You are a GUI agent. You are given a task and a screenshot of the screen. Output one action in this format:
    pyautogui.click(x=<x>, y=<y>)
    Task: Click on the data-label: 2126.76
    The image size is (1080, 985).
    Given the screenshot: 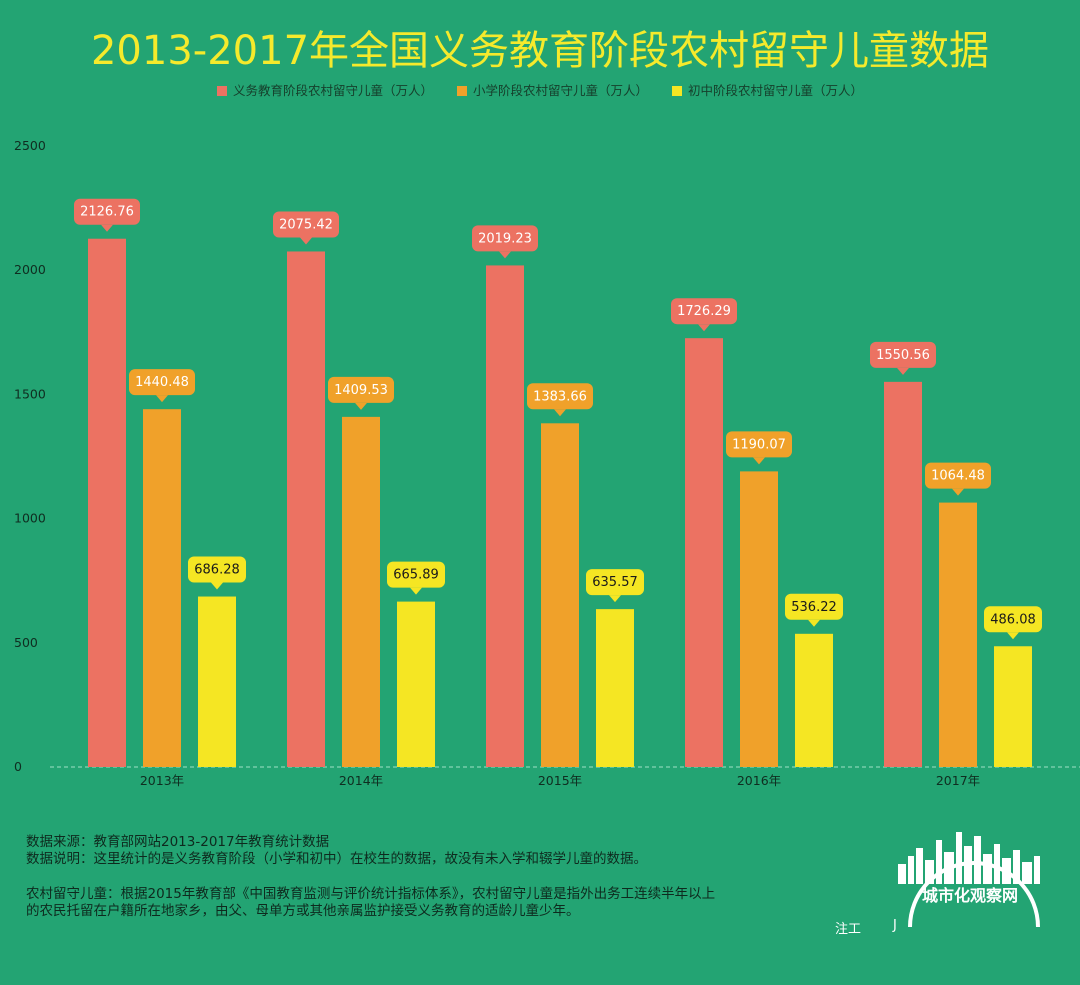 What is the action you would take?
    pyautogui.click(x=107, y=215)
    